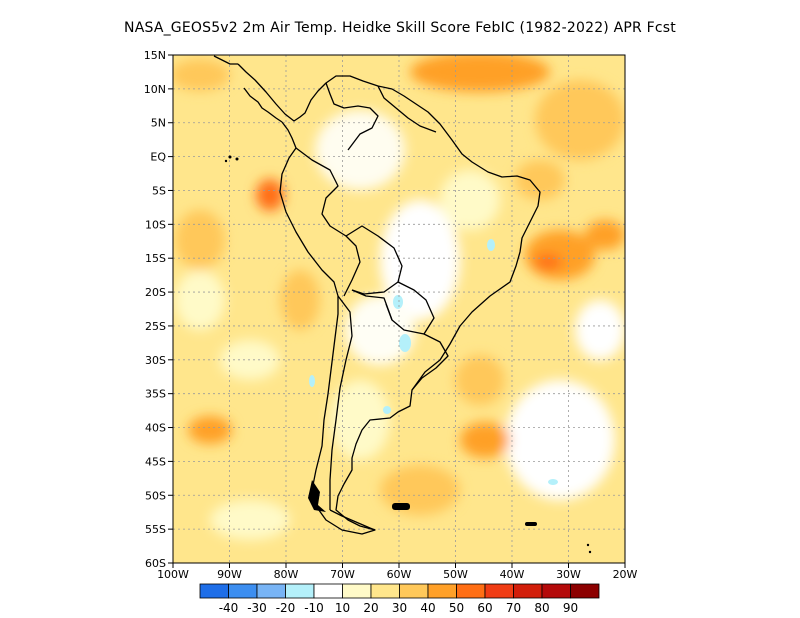  Describe the element at coordinates (155, 292) in the screenshot. I see `lat-label: 20S` at that location.